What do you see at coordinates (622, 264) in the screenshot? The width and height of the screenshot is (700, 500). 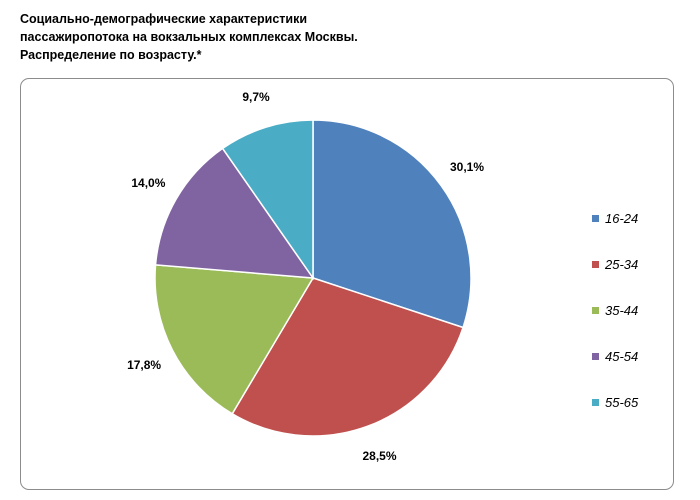 I see `legend-label-25-34: 25-34` at bounding box center [622, 264].